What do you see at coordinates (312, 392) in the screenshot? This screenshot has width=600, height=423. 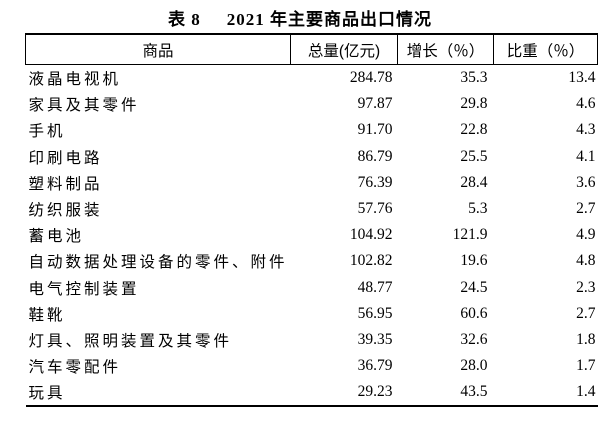 I see `table-row: 玩具 29.23 43.5 1.4` at bounding box center [312, 392].